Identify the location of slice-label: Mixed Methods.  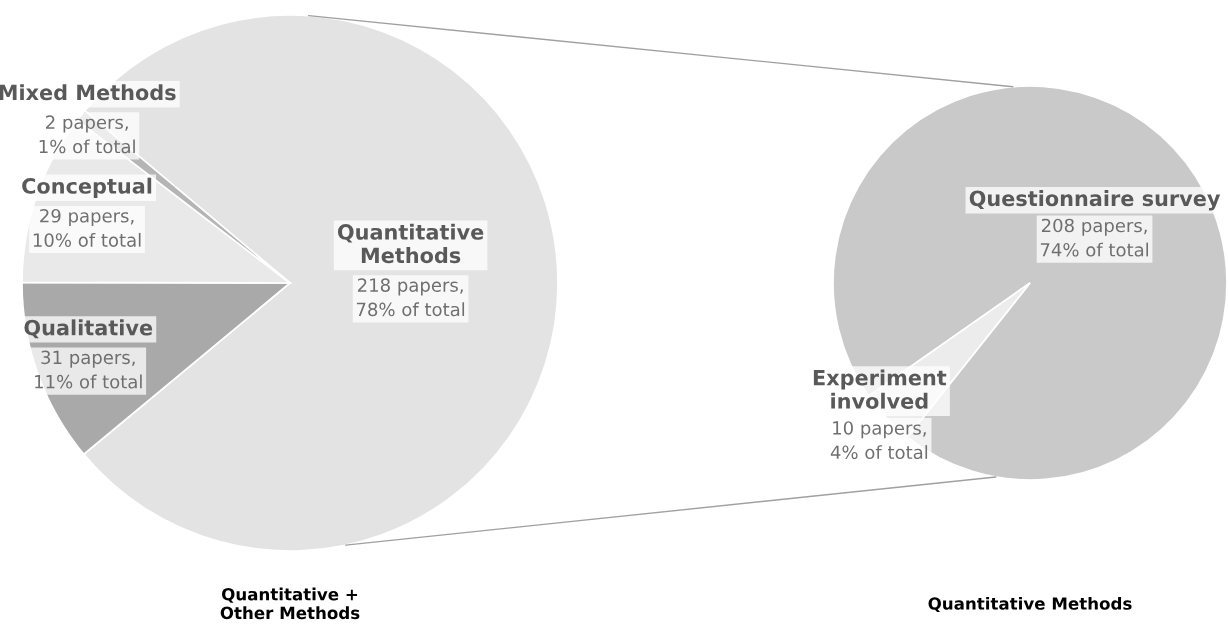
(88, 92).